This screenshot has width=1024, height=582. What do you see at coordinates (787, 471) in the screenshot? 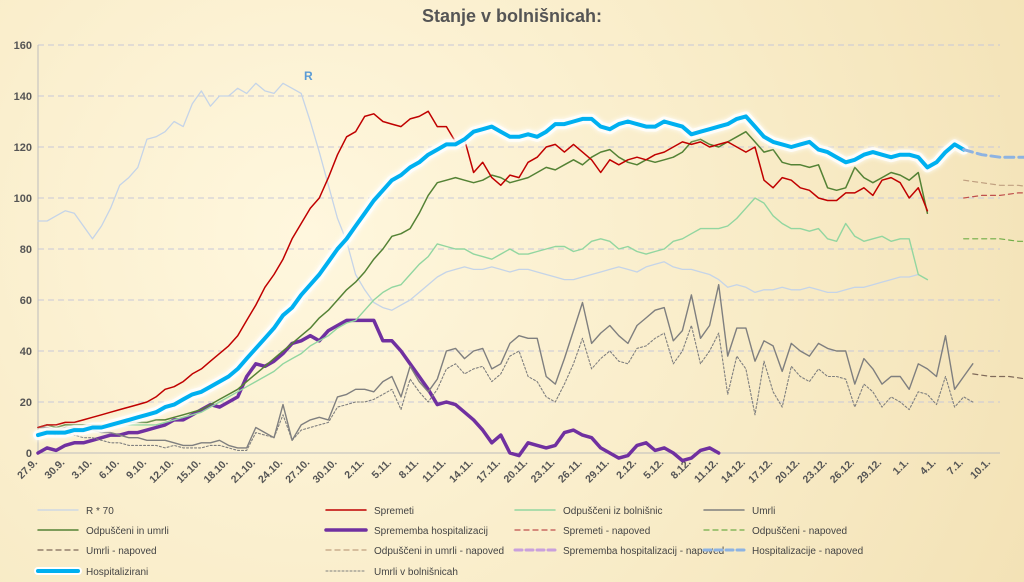
I see `x-tick-label: 20.12.` at bounding box center [787, 471].